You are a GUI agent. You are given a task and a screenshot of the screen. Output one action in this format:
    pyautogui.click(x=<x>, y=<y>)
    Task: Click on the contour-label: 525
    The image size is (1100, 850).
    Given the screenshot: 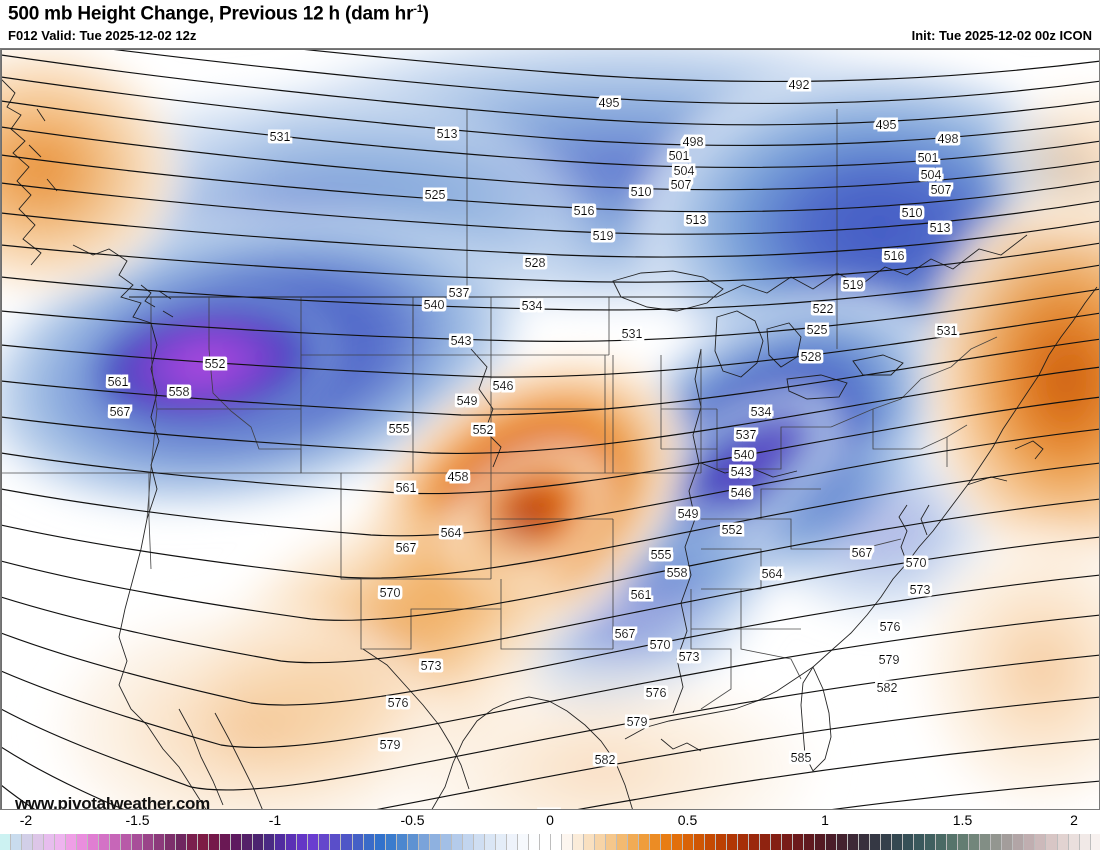 What is the action you would take?
    pyautogui.click(x=817, y=330)
    